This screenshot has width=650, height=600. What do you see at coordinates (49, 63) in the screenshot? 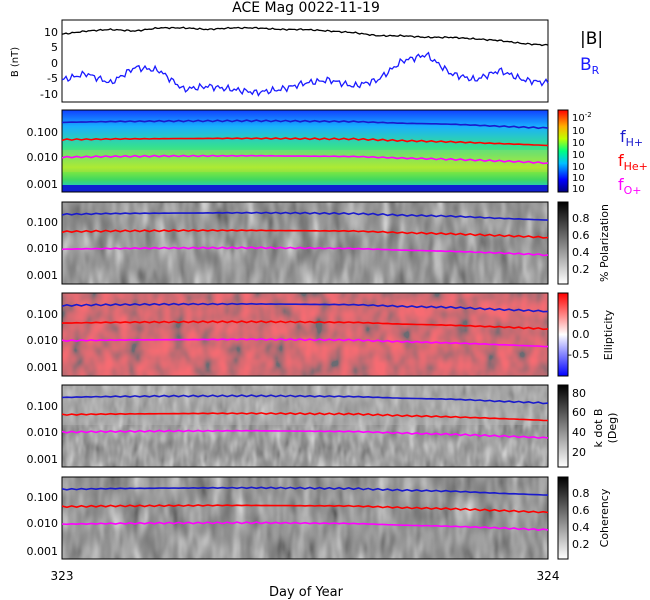
I see `y-axis: 10 5 0 -5 -10` at bounding box center [49, 63].